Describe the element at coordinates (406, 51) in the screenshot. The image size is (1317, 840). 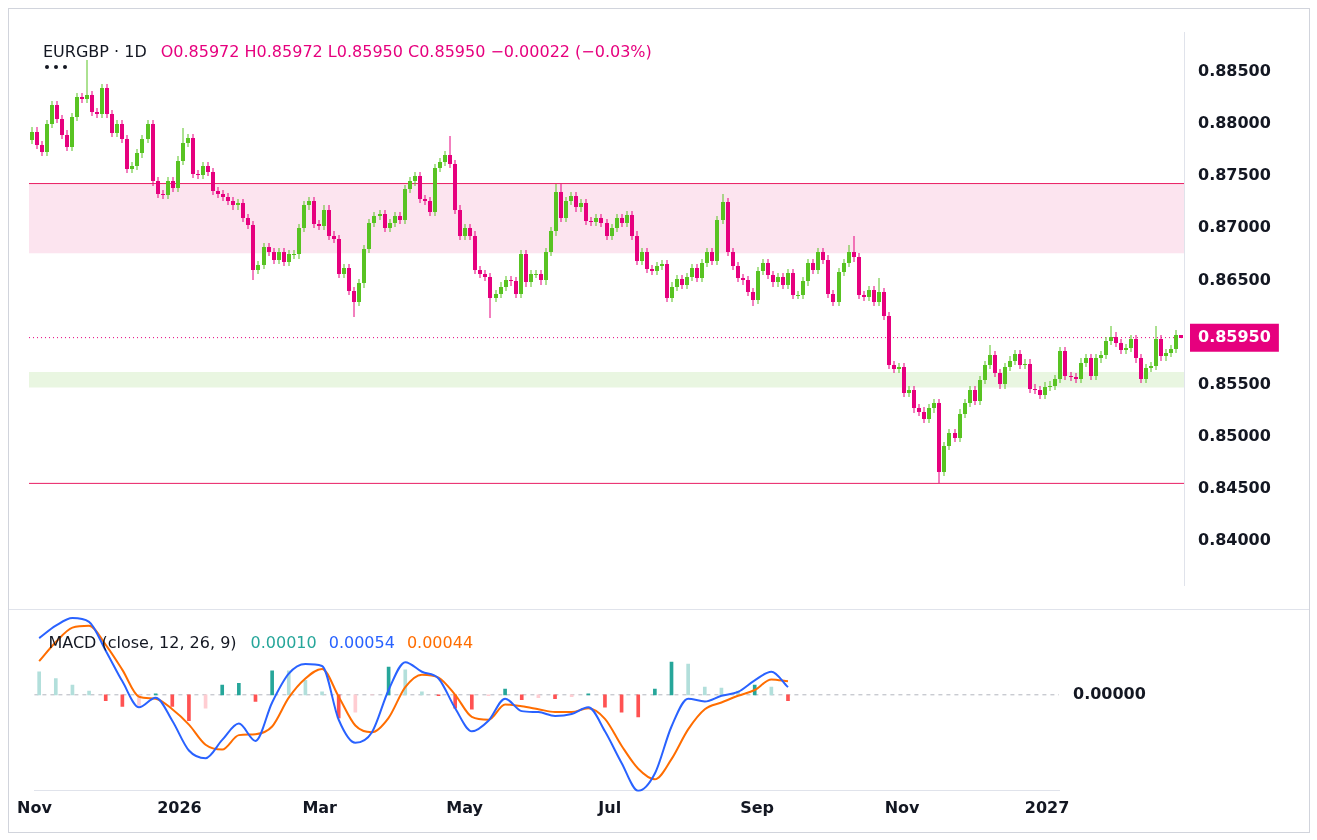
I see `text: O0.85972 H0.85972 L0.85950 C0.85950 −0.00022 (−0.03%)` at that location.